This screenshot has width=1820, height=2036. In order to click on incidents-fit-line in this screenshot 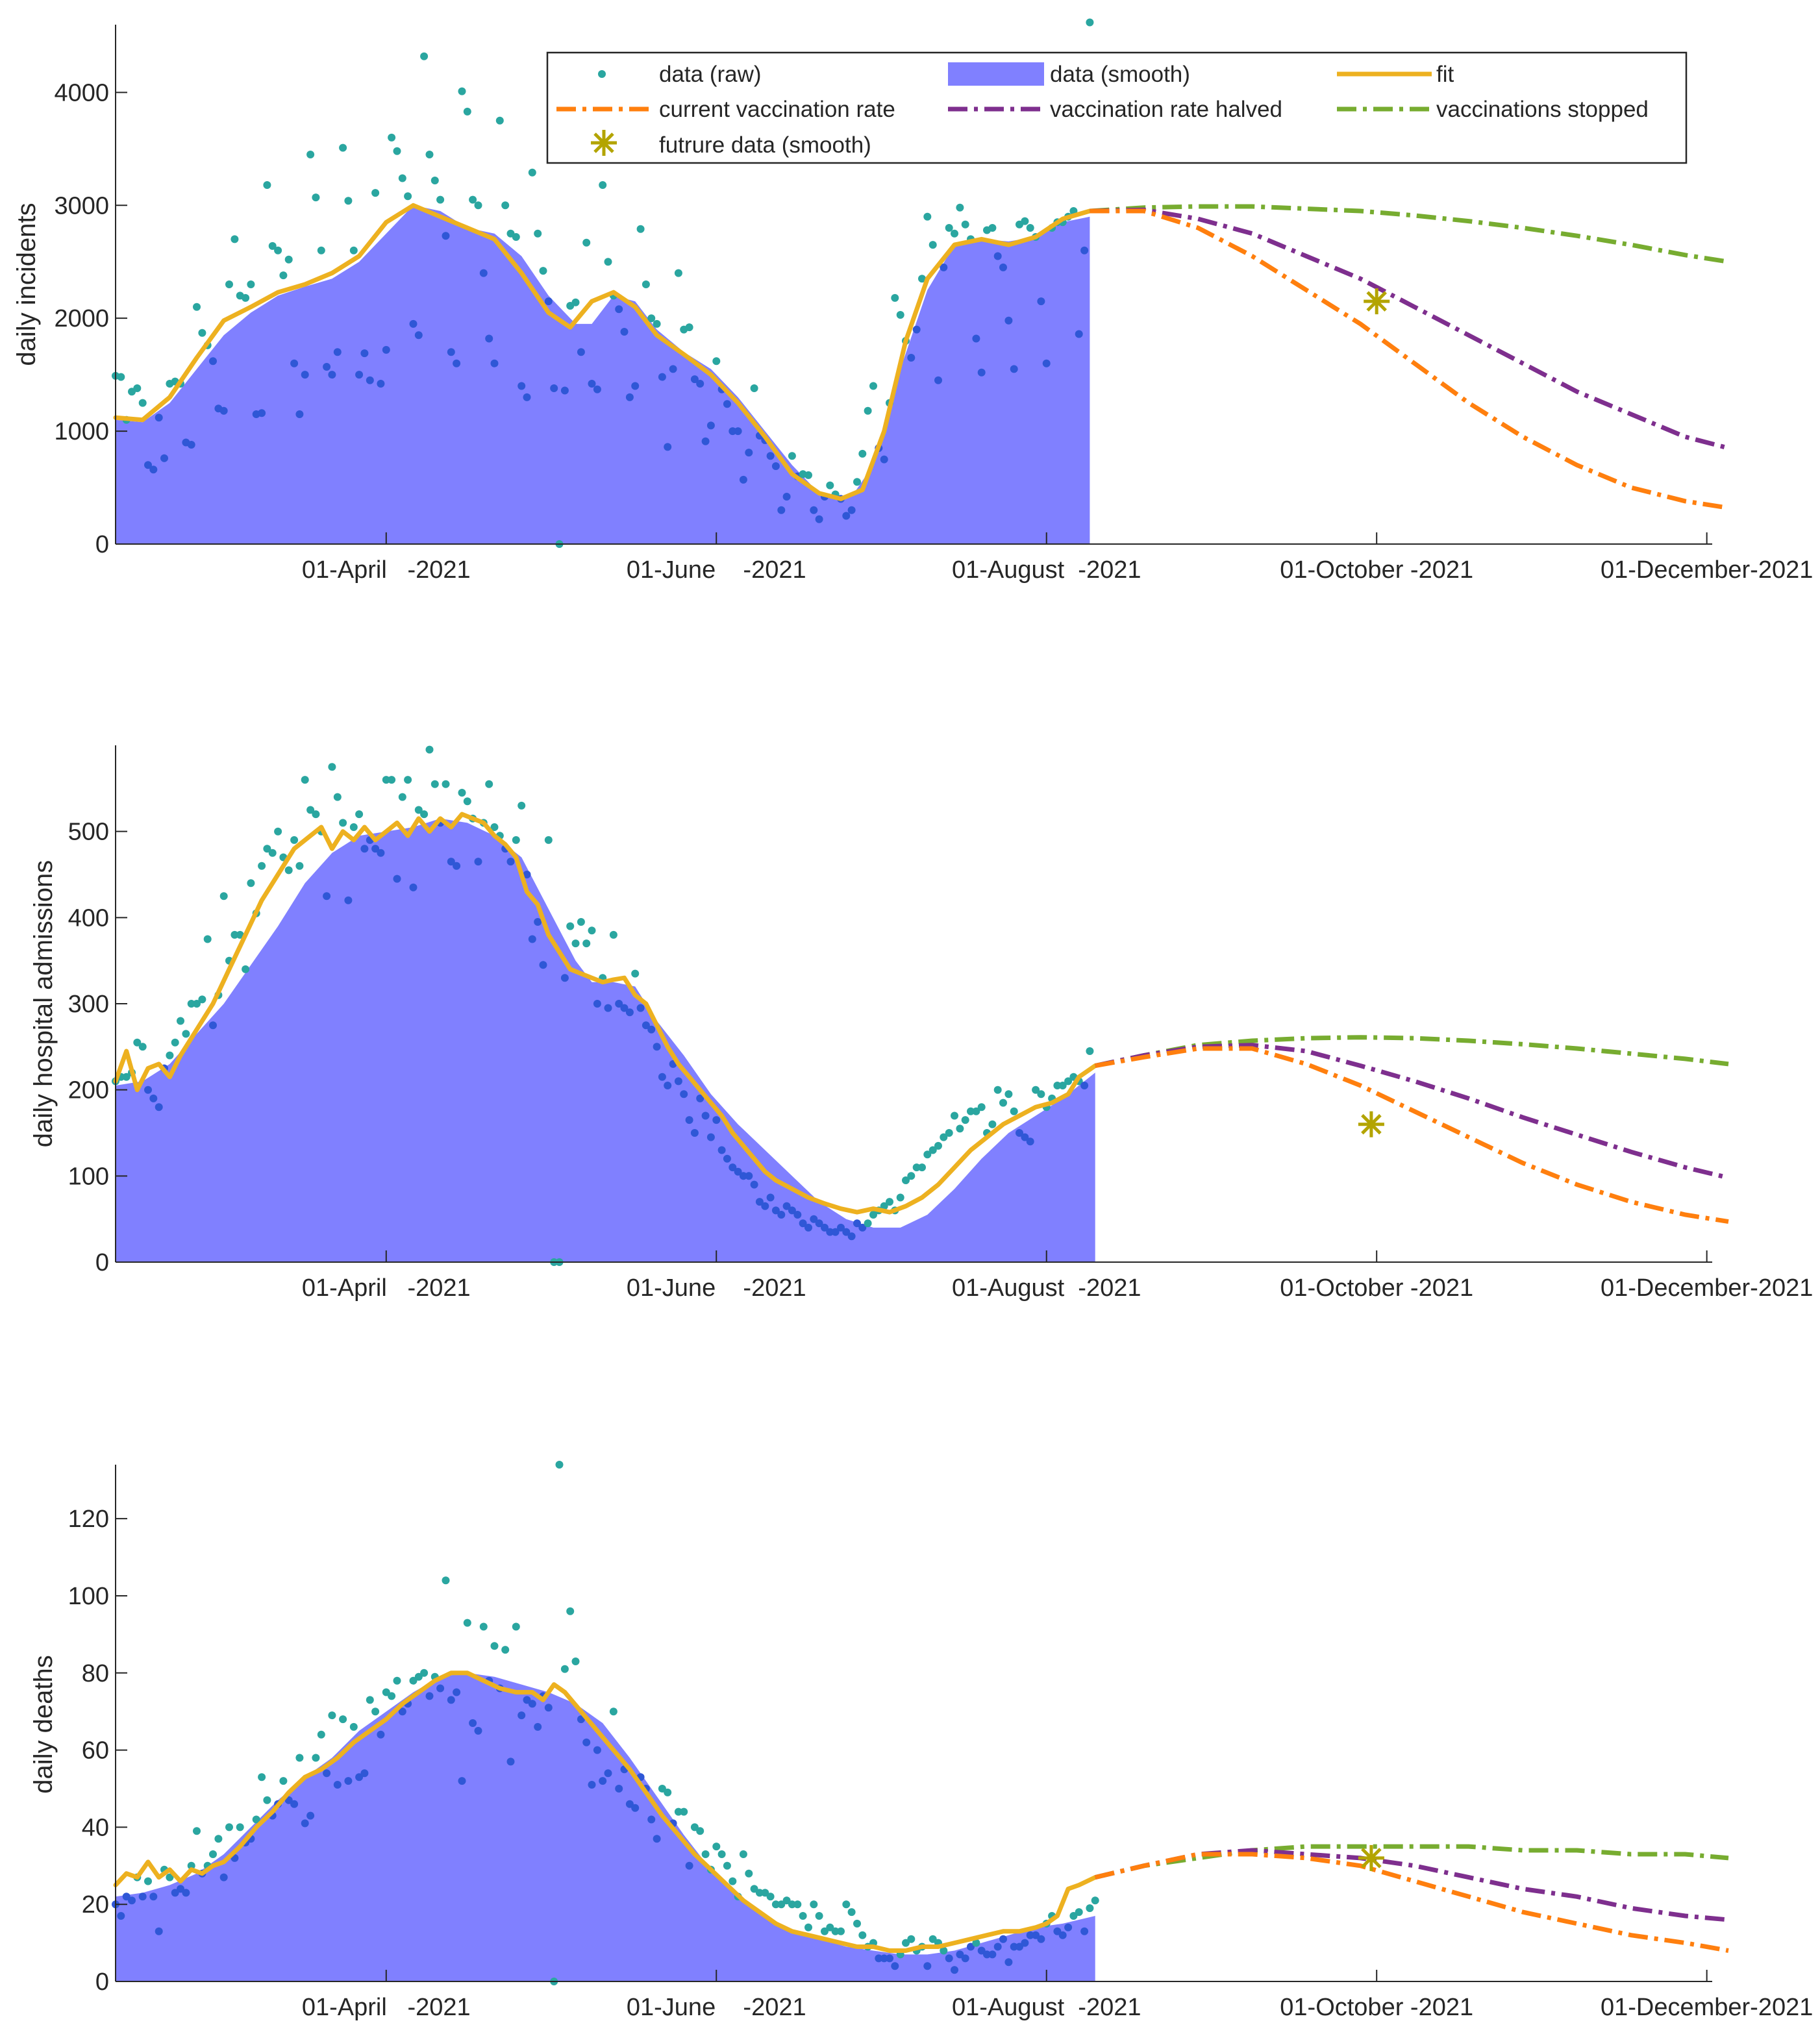, I will do `click(603, 352)`.